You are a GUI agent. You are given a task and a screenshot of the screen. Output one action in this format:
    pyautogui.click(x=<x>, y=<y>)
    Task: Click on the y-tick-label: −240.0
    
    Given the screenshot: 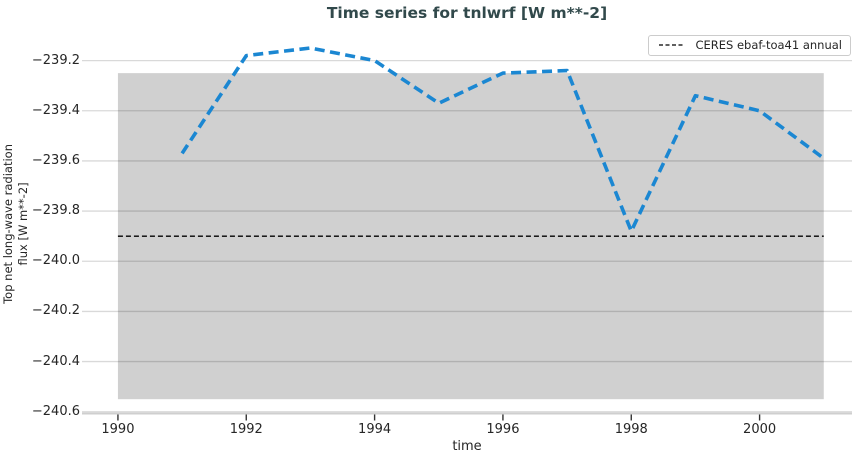 What is the action you would take?
    pyautogui.click(x=55, y=261)
    